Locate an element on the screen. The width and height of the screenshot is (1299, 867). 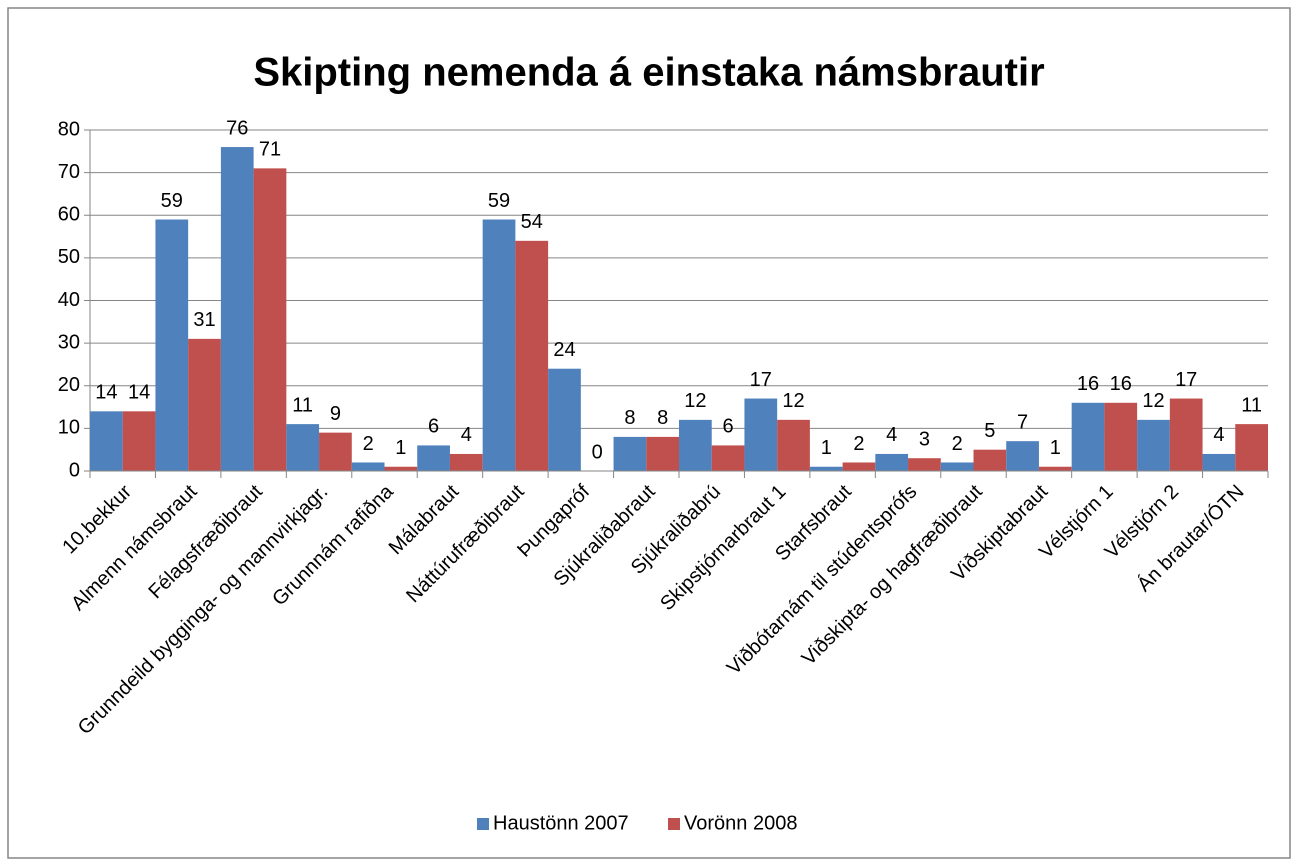
data-label: 24 is located at coordinates (564, 350).